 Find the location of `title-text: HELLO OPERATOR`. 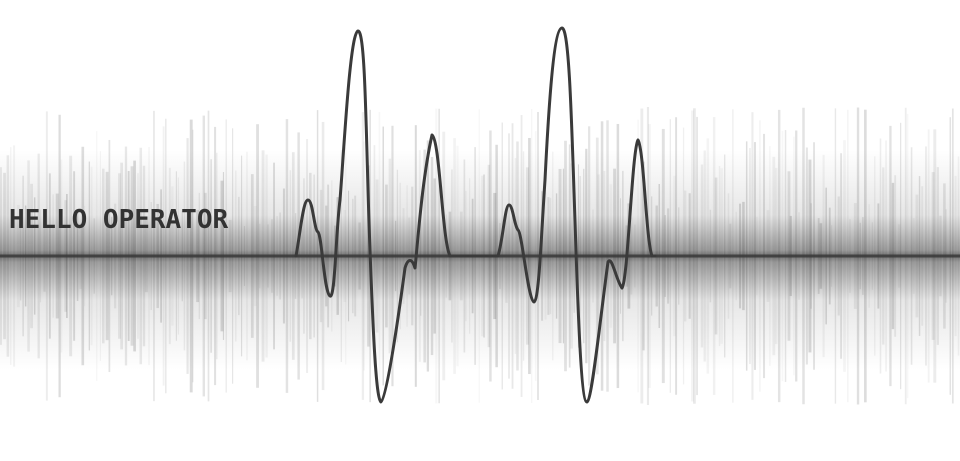

title-text: HELLO OPERATOR is located at coordinates (119, 220).